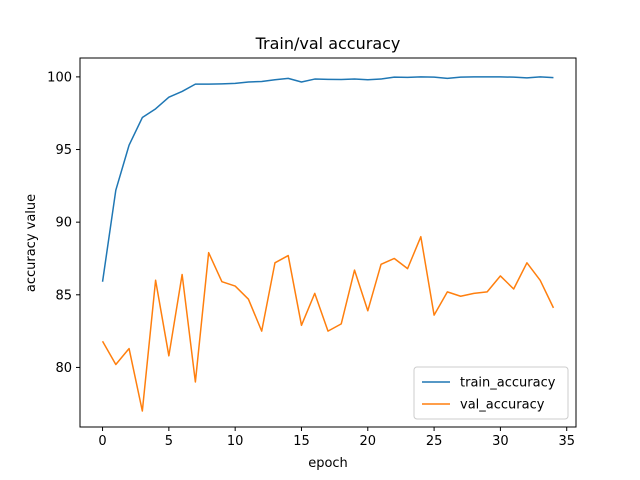  I want to click on x-tick-label: 35, so click(566, 441).